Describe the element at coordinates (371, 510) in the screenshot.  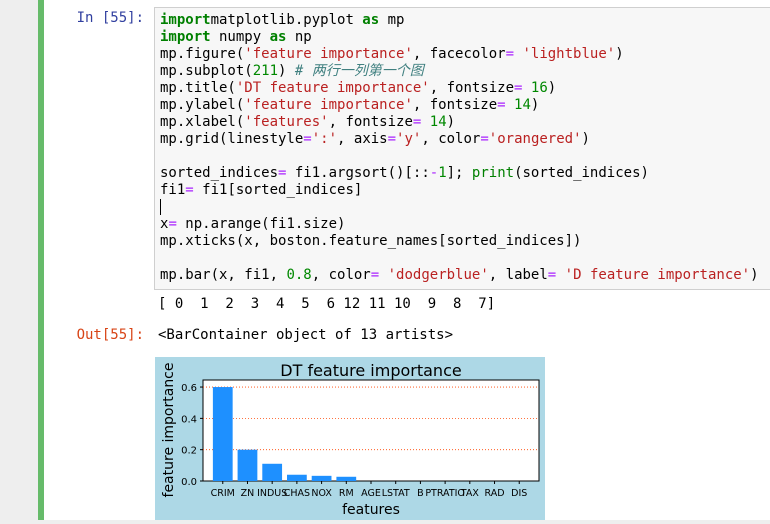
I see `x-axis-label: features` at that location.